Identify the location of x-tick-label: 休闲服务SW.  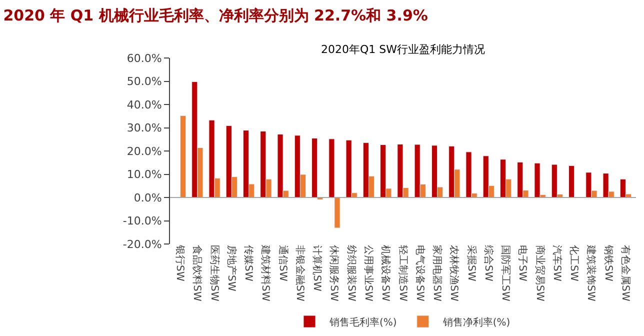
(334, 273).